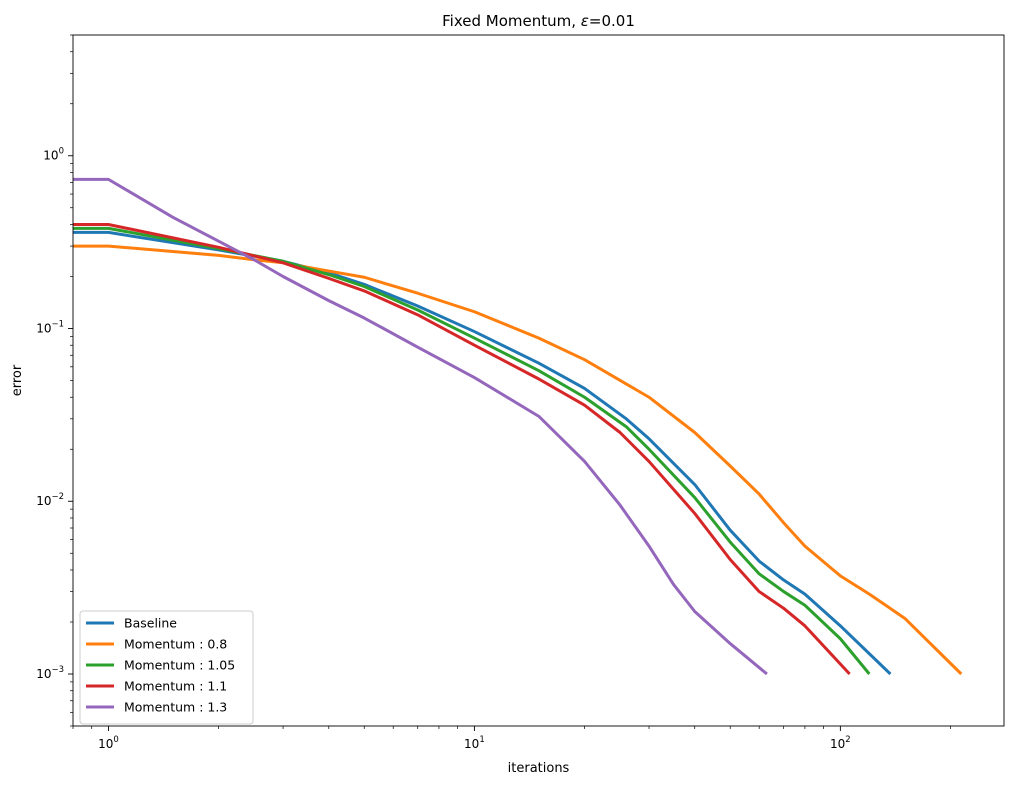  What do you see at coordinates (175, 644) in the screenshot?
I see `legend-label-1: Momentum : 0.8` at bounding box center [175, 644].